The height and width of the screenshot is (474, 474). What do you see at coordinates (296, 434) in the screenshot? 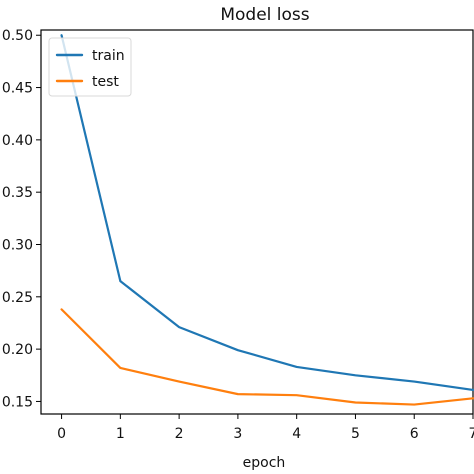
I see `x-tick-label: 4` at bounding box center [296, 434].